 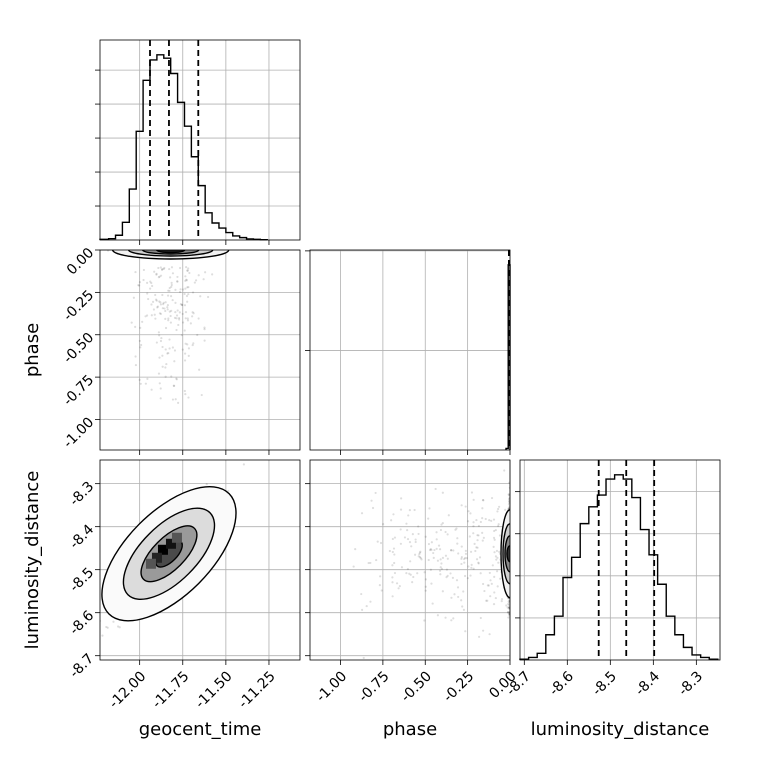 What do you see at coordinates (172, 550) in the screenshot?
I see `panel-geocent-time-vs-luminosity-distance-marks` at bounding box center [172, 550].